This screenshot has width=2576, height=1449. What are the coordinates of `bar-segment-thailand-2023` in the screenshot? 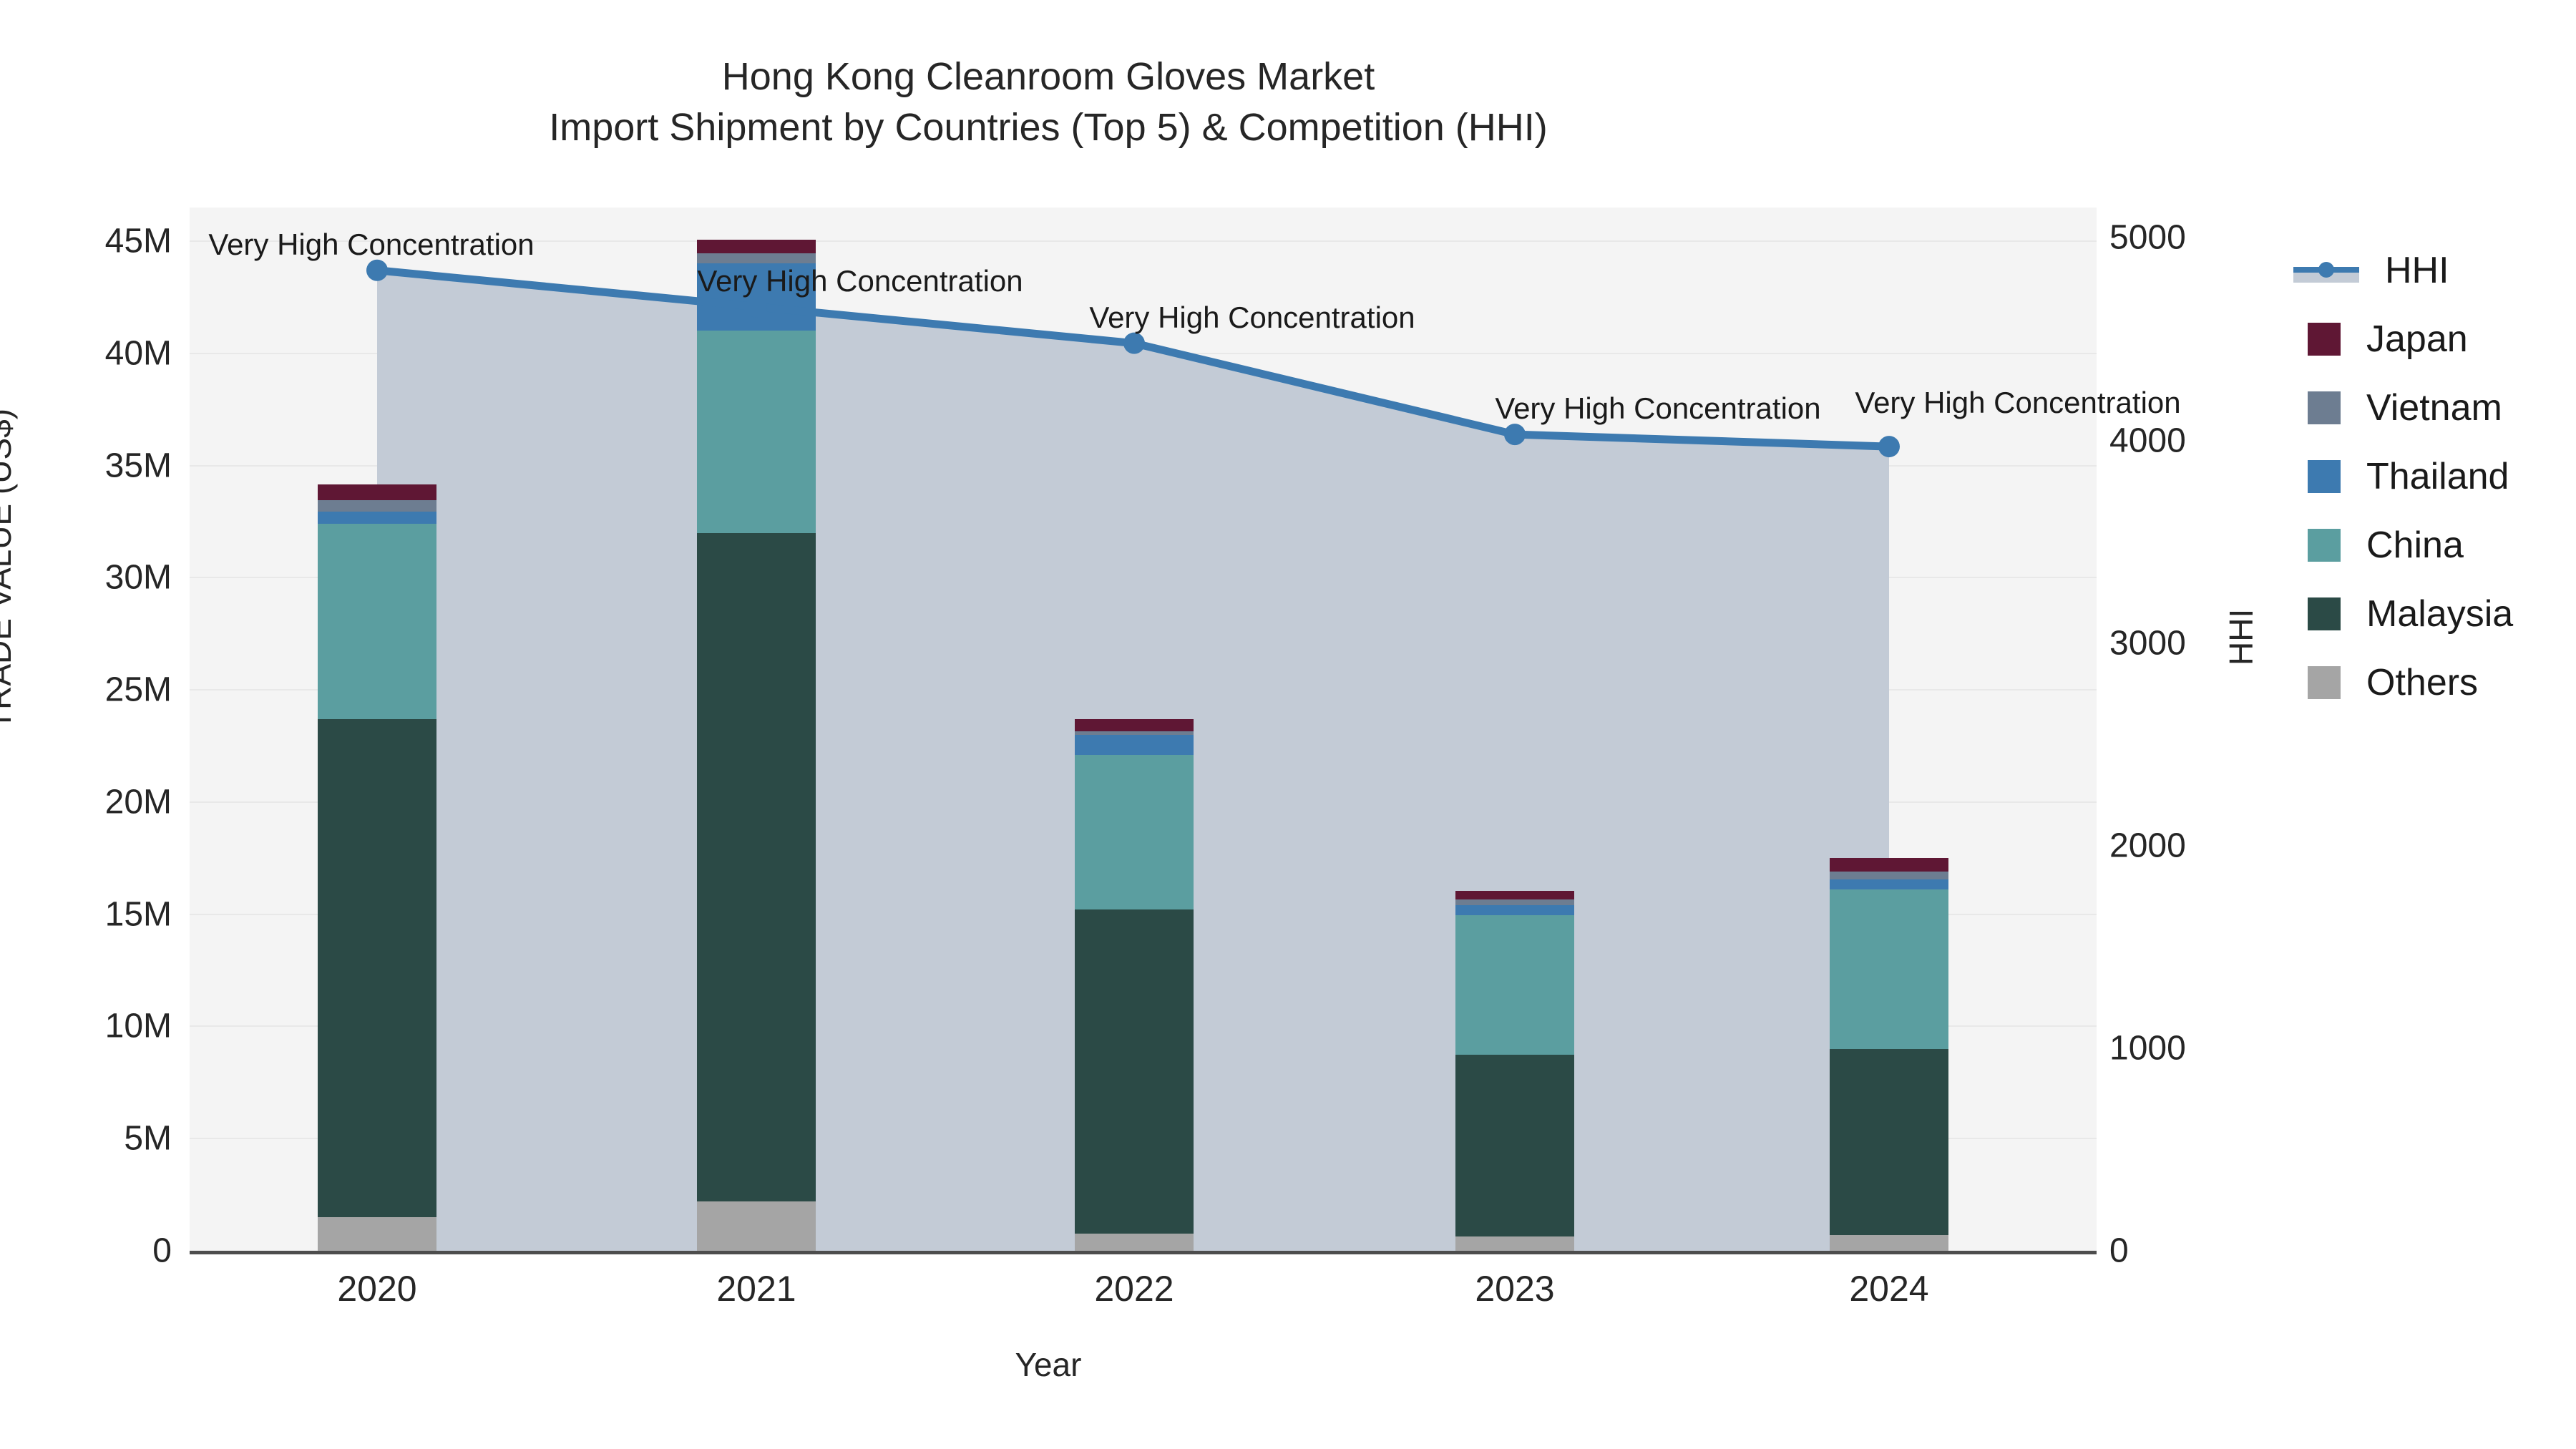 It's located at (1514, 911).